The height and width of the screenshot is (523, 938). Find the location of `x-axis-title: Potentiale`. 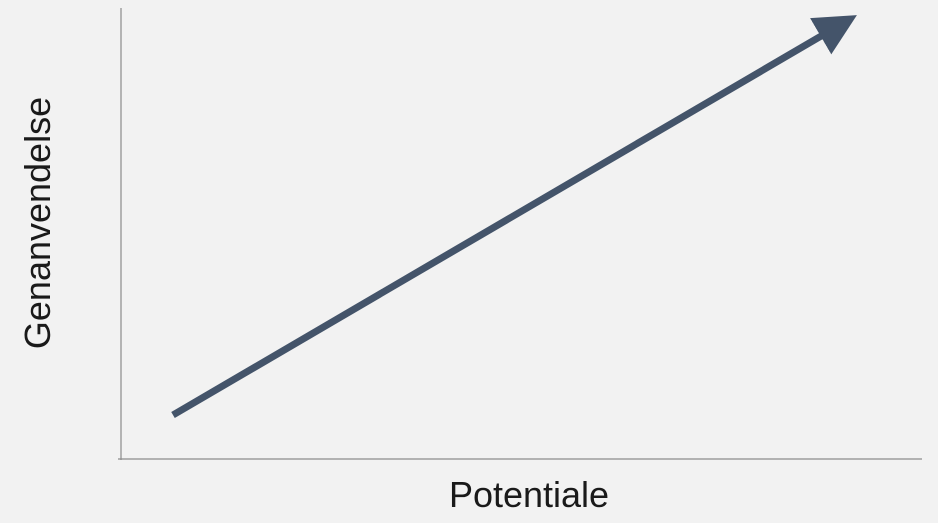

x-axis-title: Potentiale is located at coordinates (529, 494).